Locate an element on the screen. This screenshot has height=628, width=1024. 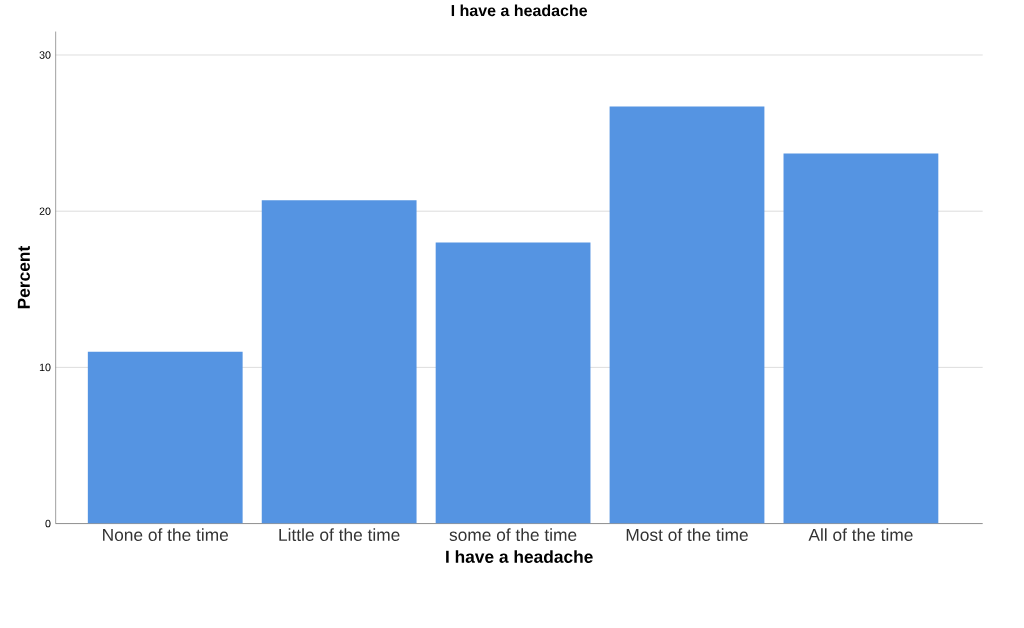
x-tick-label: Little of the time is located at coordinates (339, 534).